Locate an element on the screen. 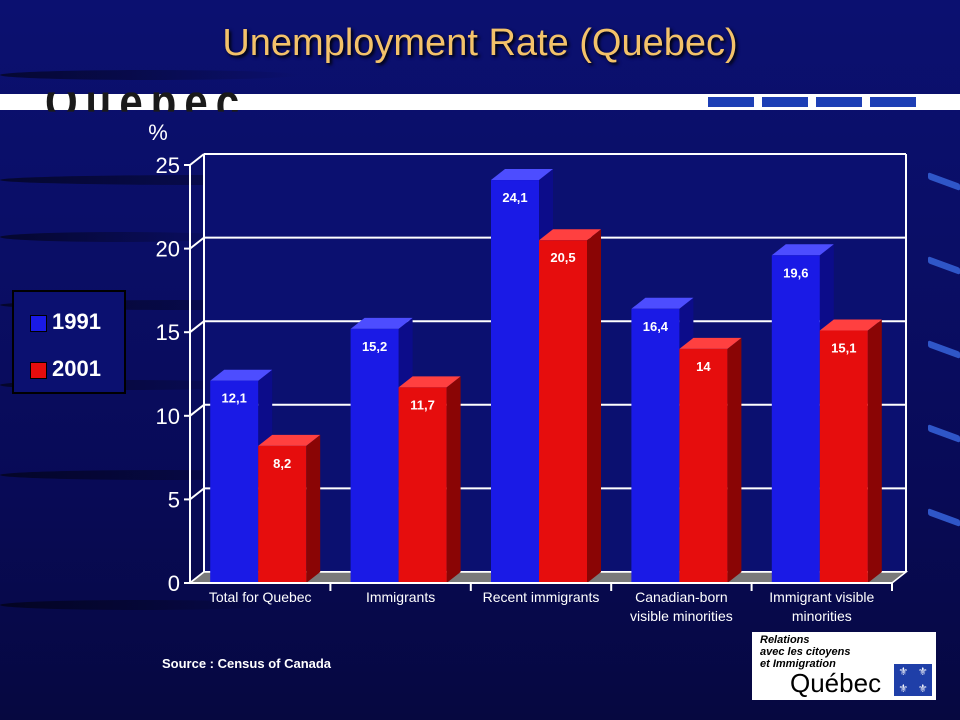 This screenshot has height=720, width=960. data-label: 15,1 is located at coordinates (843, 348).